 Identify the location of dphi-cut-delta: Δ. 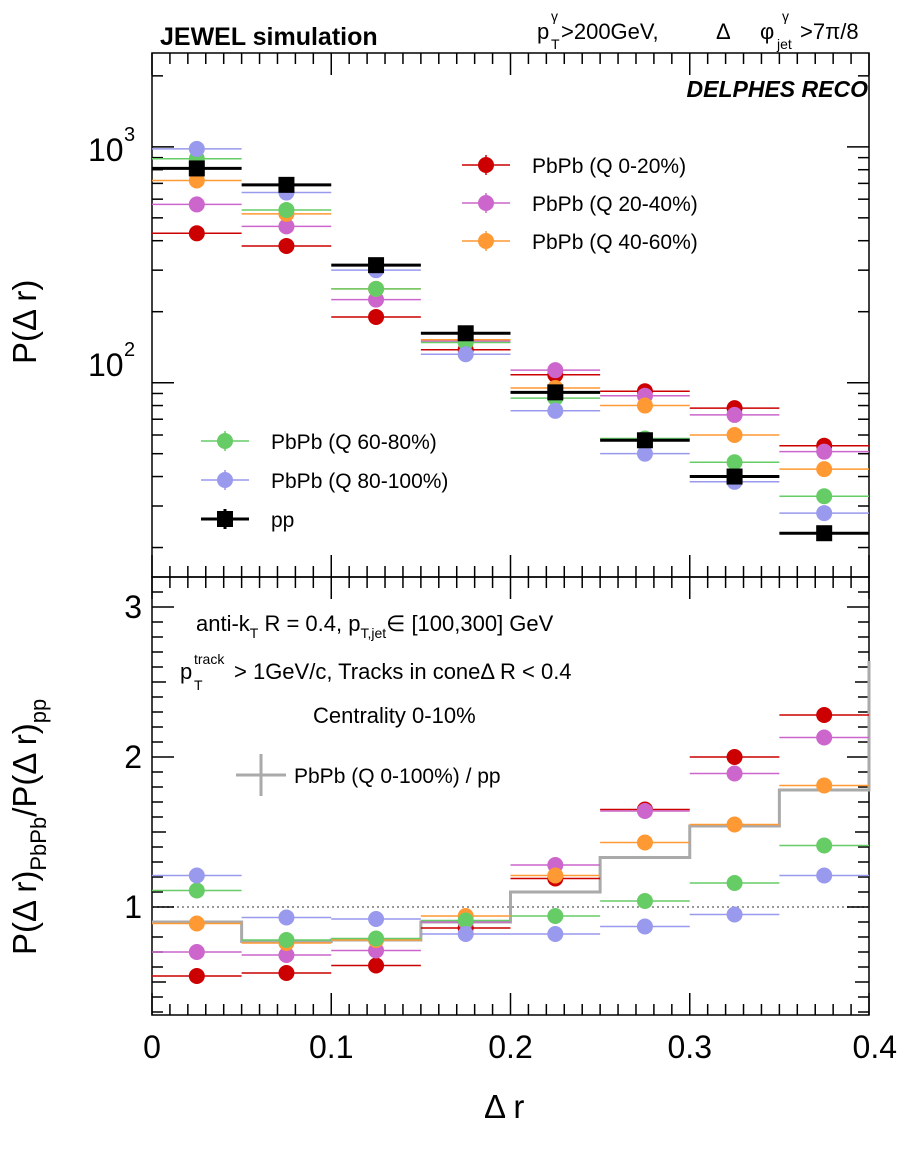
(723, 31).